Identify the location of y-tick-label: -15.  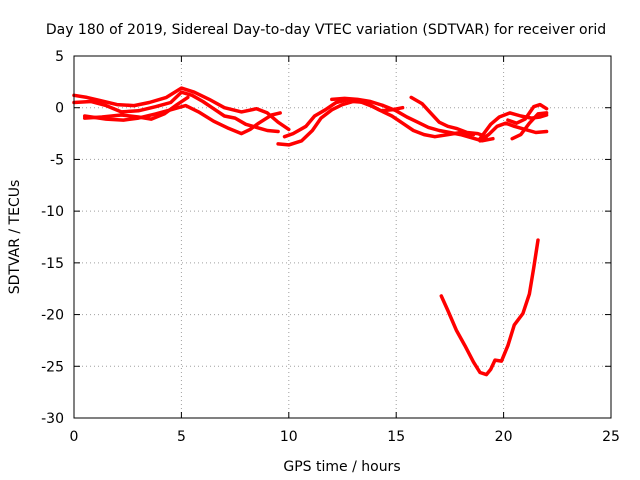
(52, 264).